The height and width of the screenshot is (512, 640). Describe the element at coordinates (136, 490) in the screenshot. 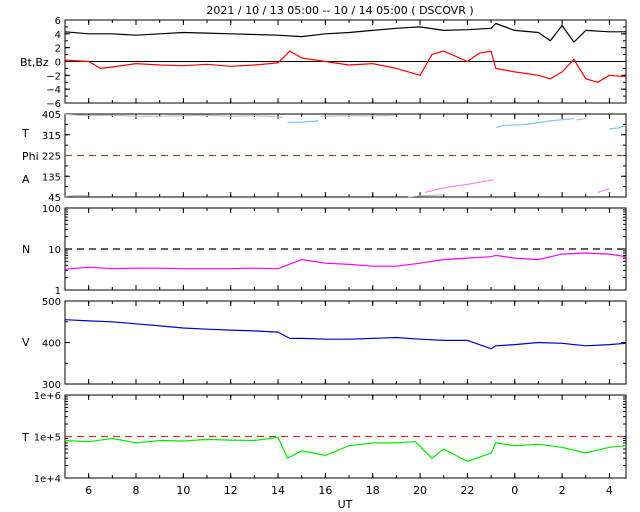

I see `x-tick-label: 8` at that location.